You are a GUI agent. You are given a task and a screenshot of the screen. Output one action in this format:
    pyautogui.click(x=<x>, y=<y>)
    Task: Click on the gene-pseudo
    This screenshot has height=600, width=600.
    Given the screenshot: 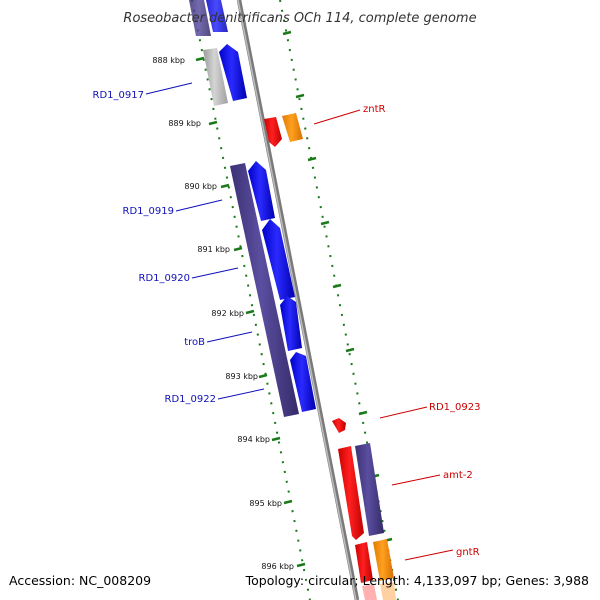 What is the action you would take?
    pyautogui.click(x=215, y=77)
    